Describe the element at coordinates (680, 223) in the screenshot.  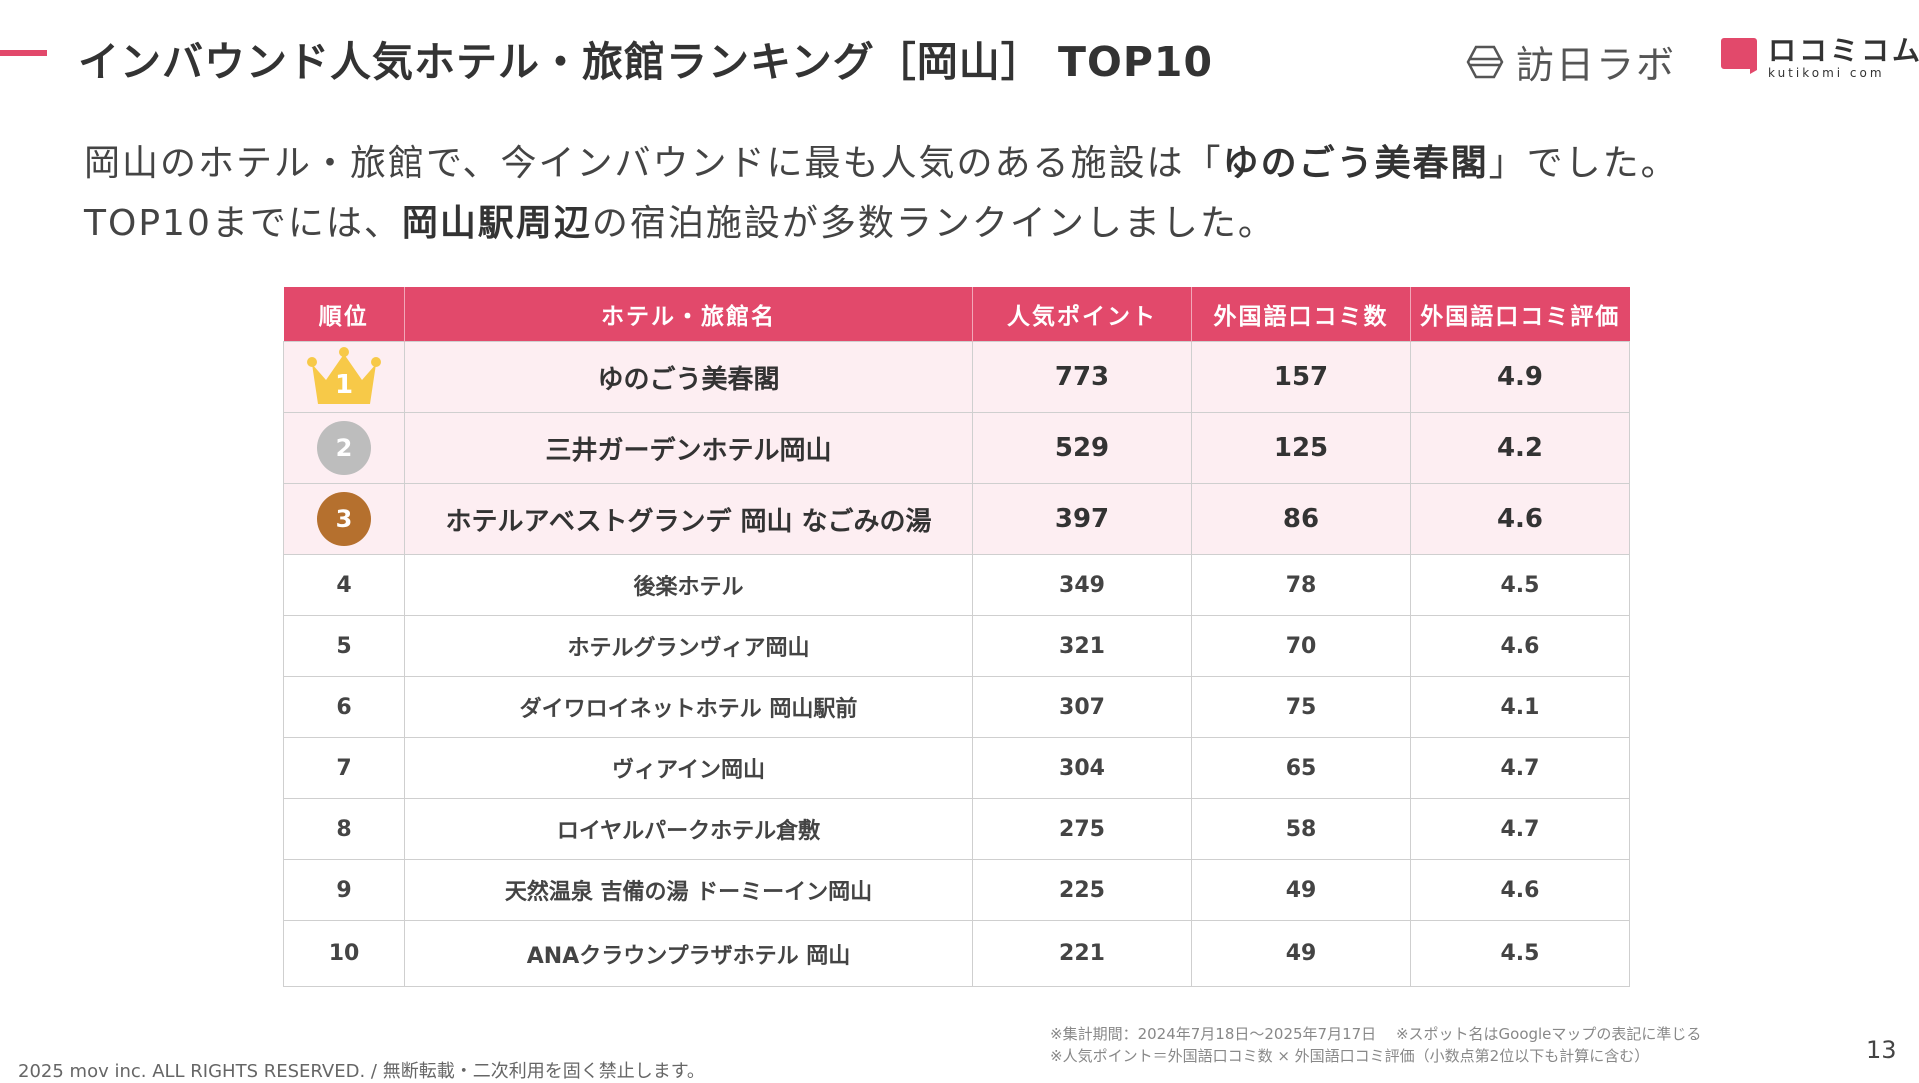
I see `lead-line-2: TOP10までには、岡山駅周辺の宿泊施設が多数ランクインしました。` at that location.